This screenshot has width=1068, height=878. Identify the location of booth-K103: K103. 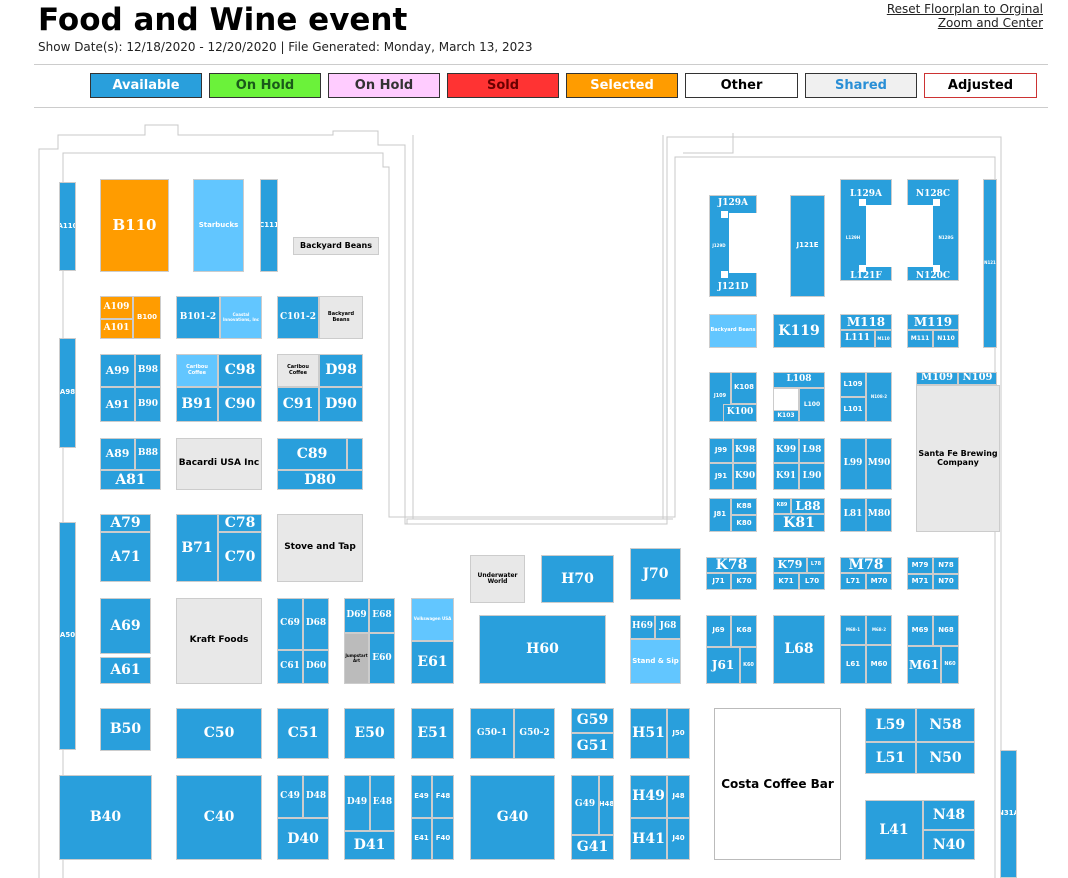
(786, 416).